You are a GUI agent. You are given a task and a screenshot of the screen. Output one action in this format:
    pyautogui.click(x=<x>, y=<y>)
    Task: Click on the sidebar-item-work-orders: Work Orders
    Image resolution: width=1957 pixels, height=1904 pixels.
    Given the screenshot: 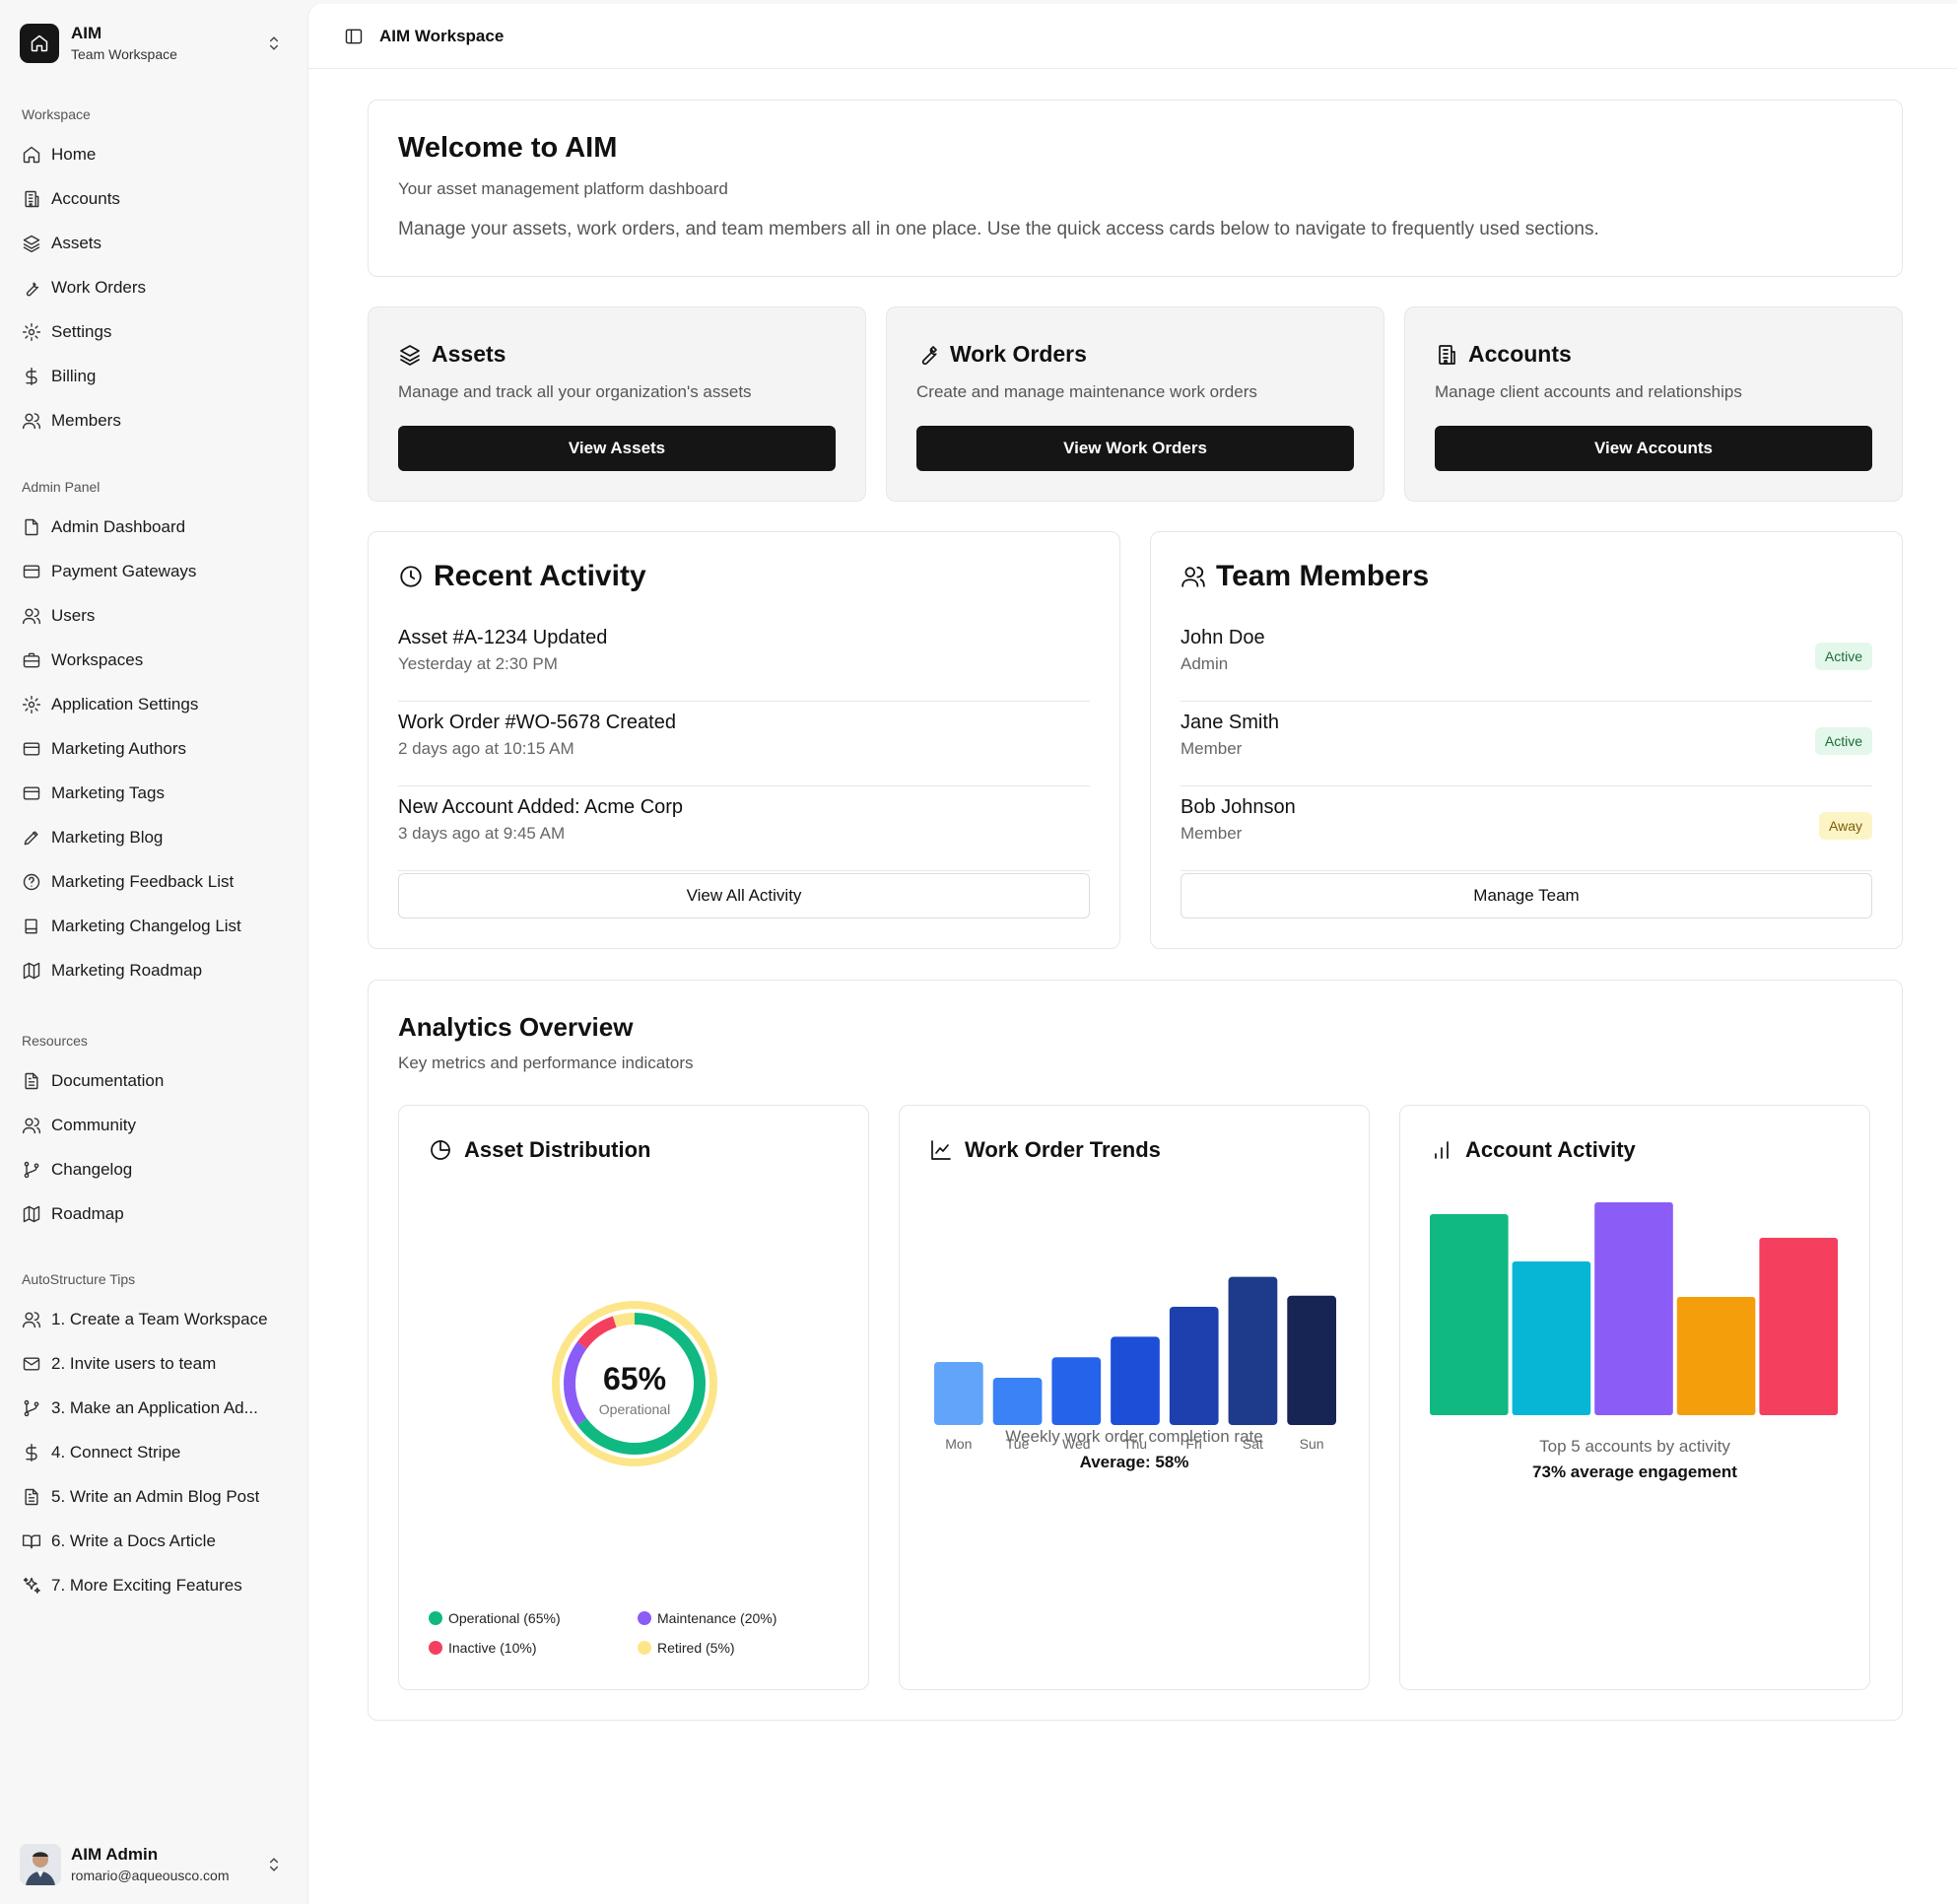 What is the action you would take?
    pyautogui.click(x=153, y=287)
    